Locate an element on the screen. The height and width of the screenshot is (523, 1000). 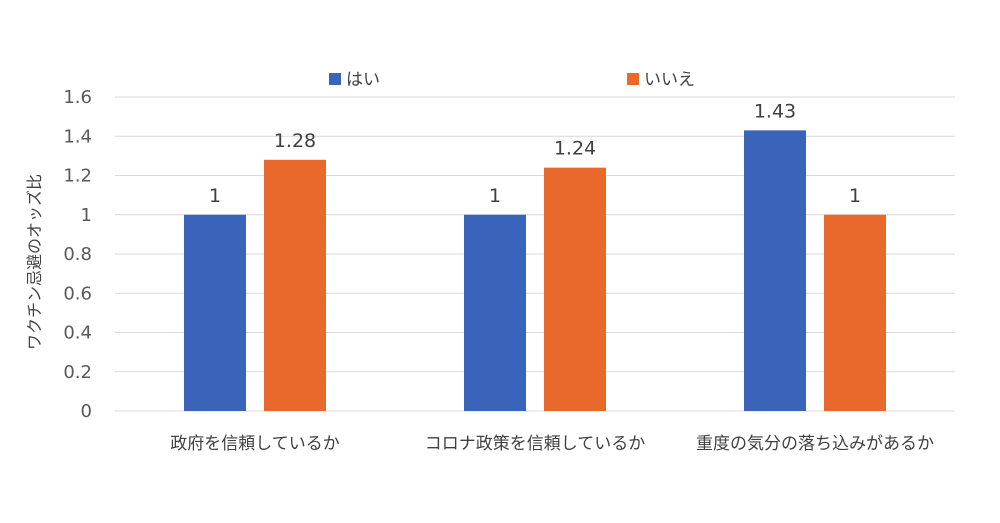
y-axis-ticks: 0 0.2 0.4 0.6 0.8 1 1.2 1.4 1.6 is located at coordinates (77, 254).